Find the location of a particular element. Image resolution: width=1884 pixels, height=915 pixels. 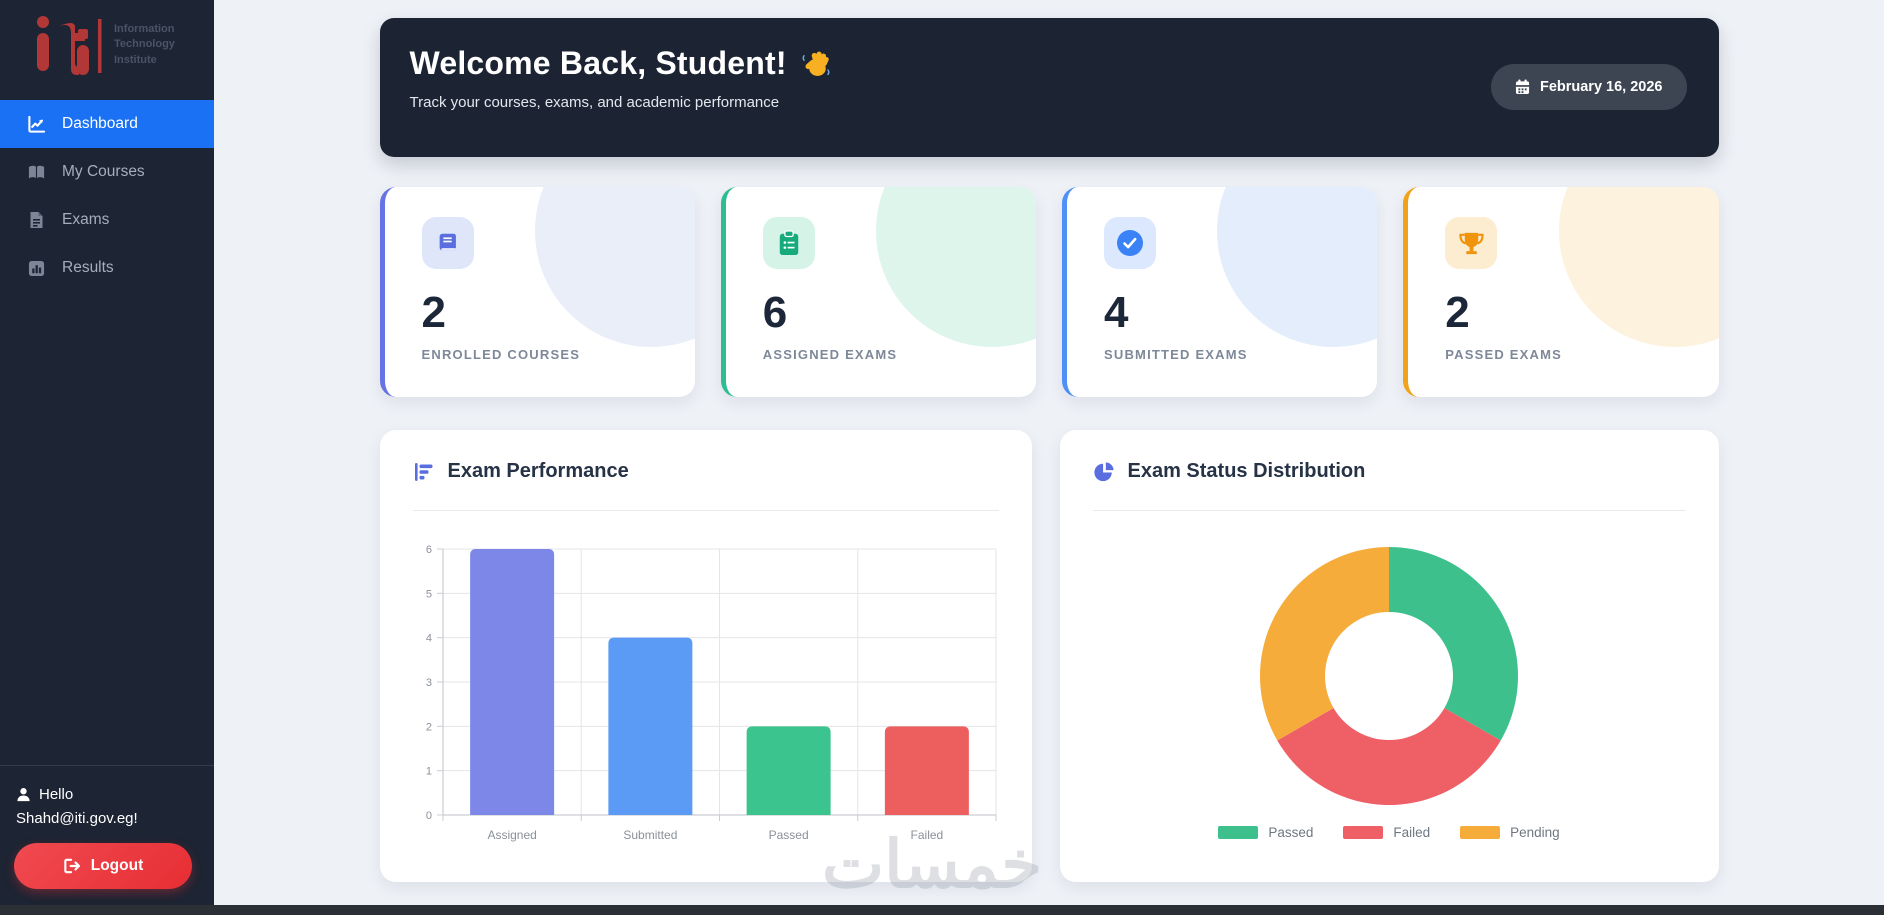

sidebar-nav: Dashboard My Courses Exams Results is located at coordinates (107, 196).